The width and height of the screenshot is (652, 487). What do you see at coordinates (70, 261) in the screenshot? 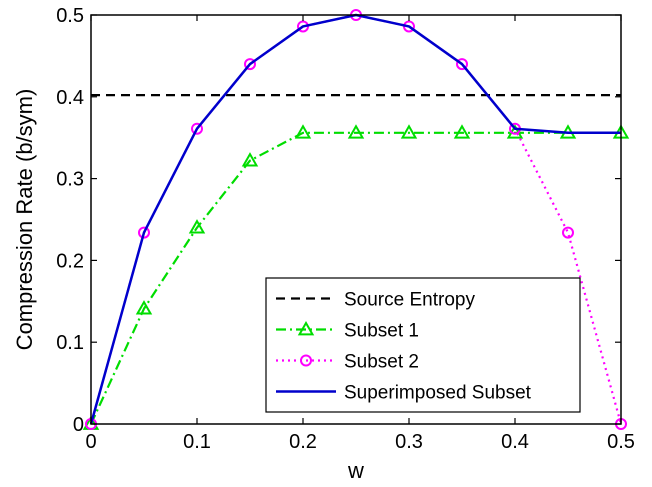
I see `y-tick-label-2: 0.2` at bounding box center [70, 261].